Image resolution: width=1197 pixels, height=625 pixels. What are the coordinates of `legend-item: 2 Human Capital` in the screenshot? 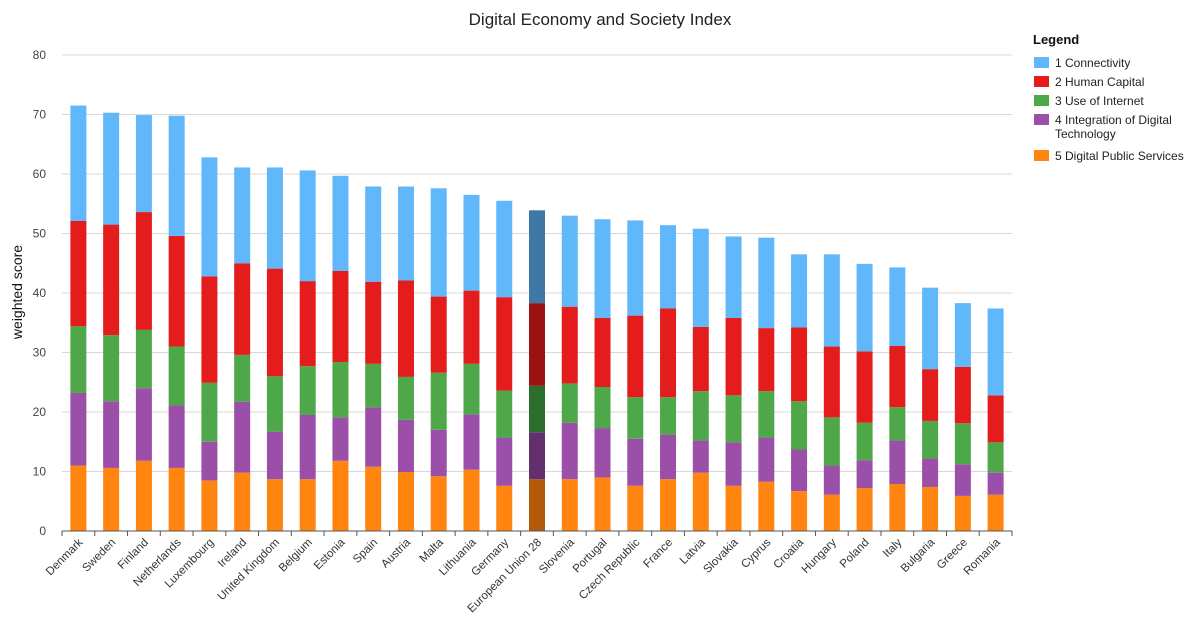 It's located at (1089, 82).